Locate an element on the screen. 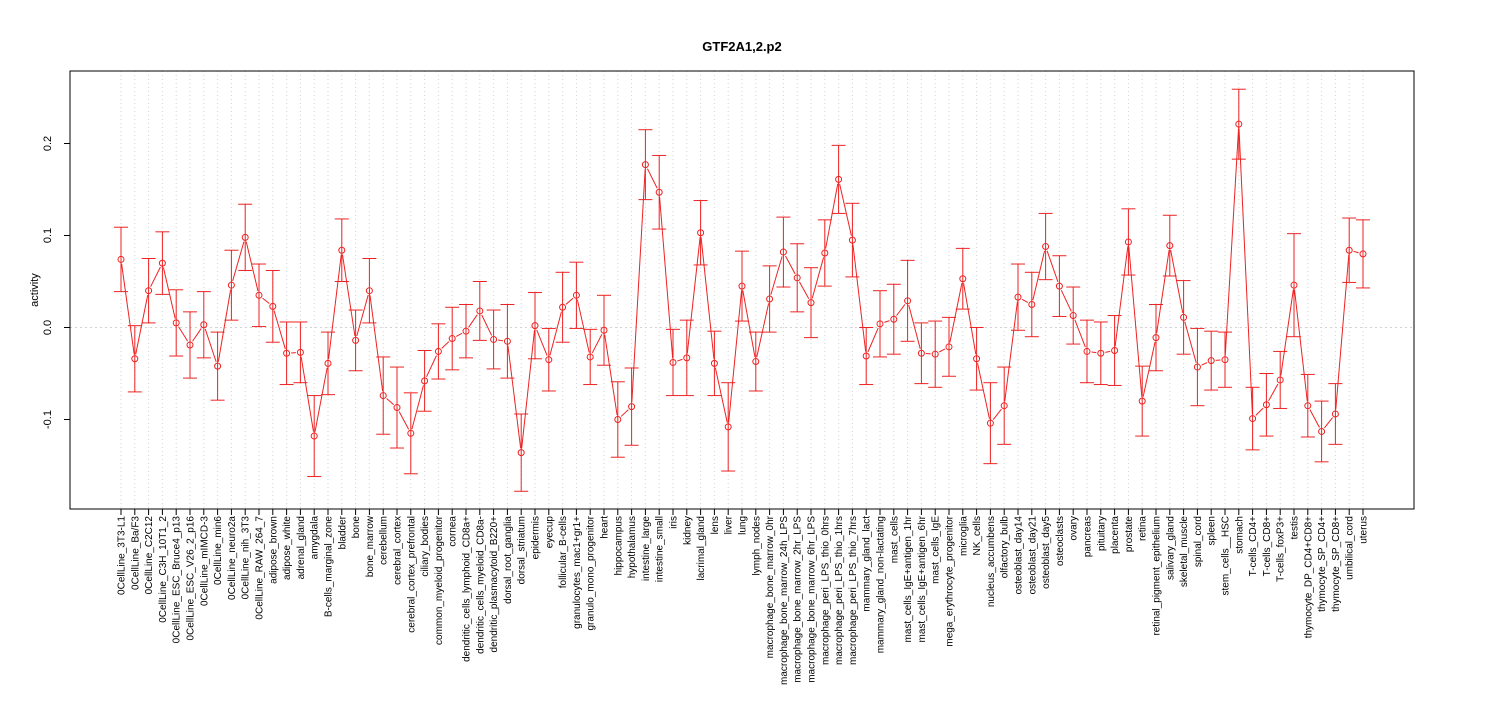 This screenshot has height=720, width=1485. x-tick-label: T-cells_CD8+ is located at coordinates (1267, 546).